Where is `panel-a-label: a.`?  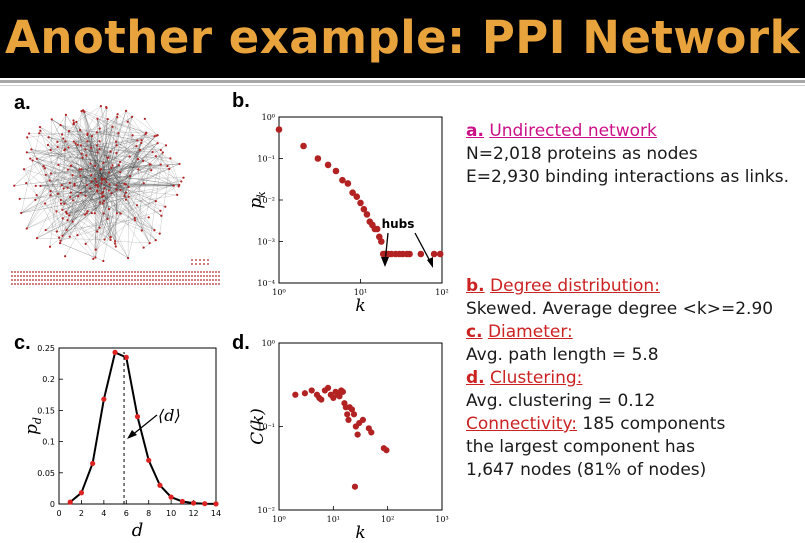
panel-a-label: a. is located at coordinates (22, 103).